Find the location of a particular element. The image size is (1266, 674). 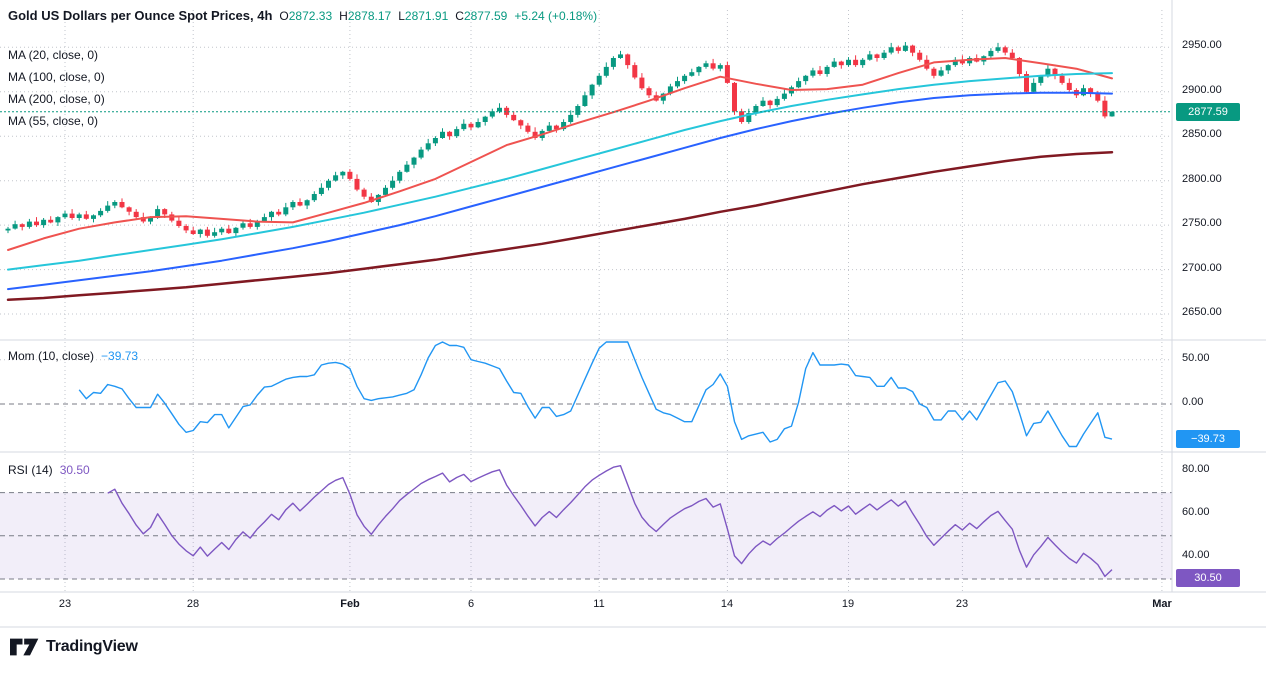

last-price-badge: 2877.59 is located at coordinates (1208, 112).